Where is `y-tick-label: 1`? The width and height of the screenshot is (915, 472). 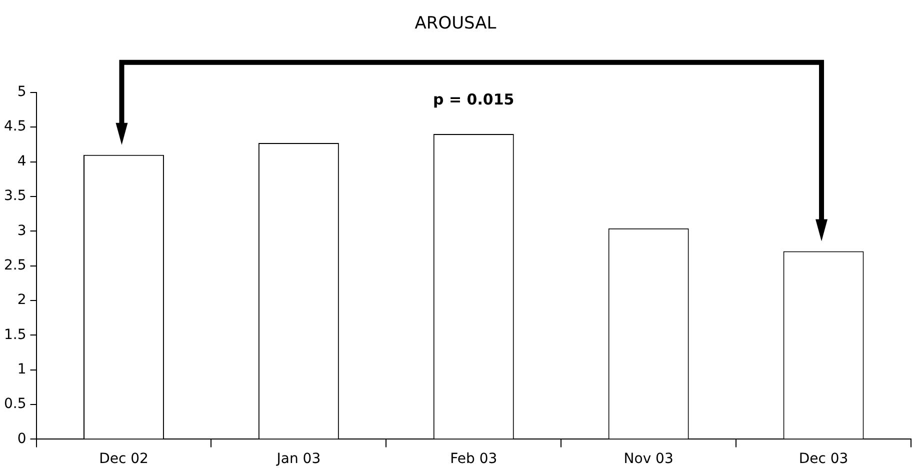 y-tick-label: 1 is located at coordinates (21, 369).